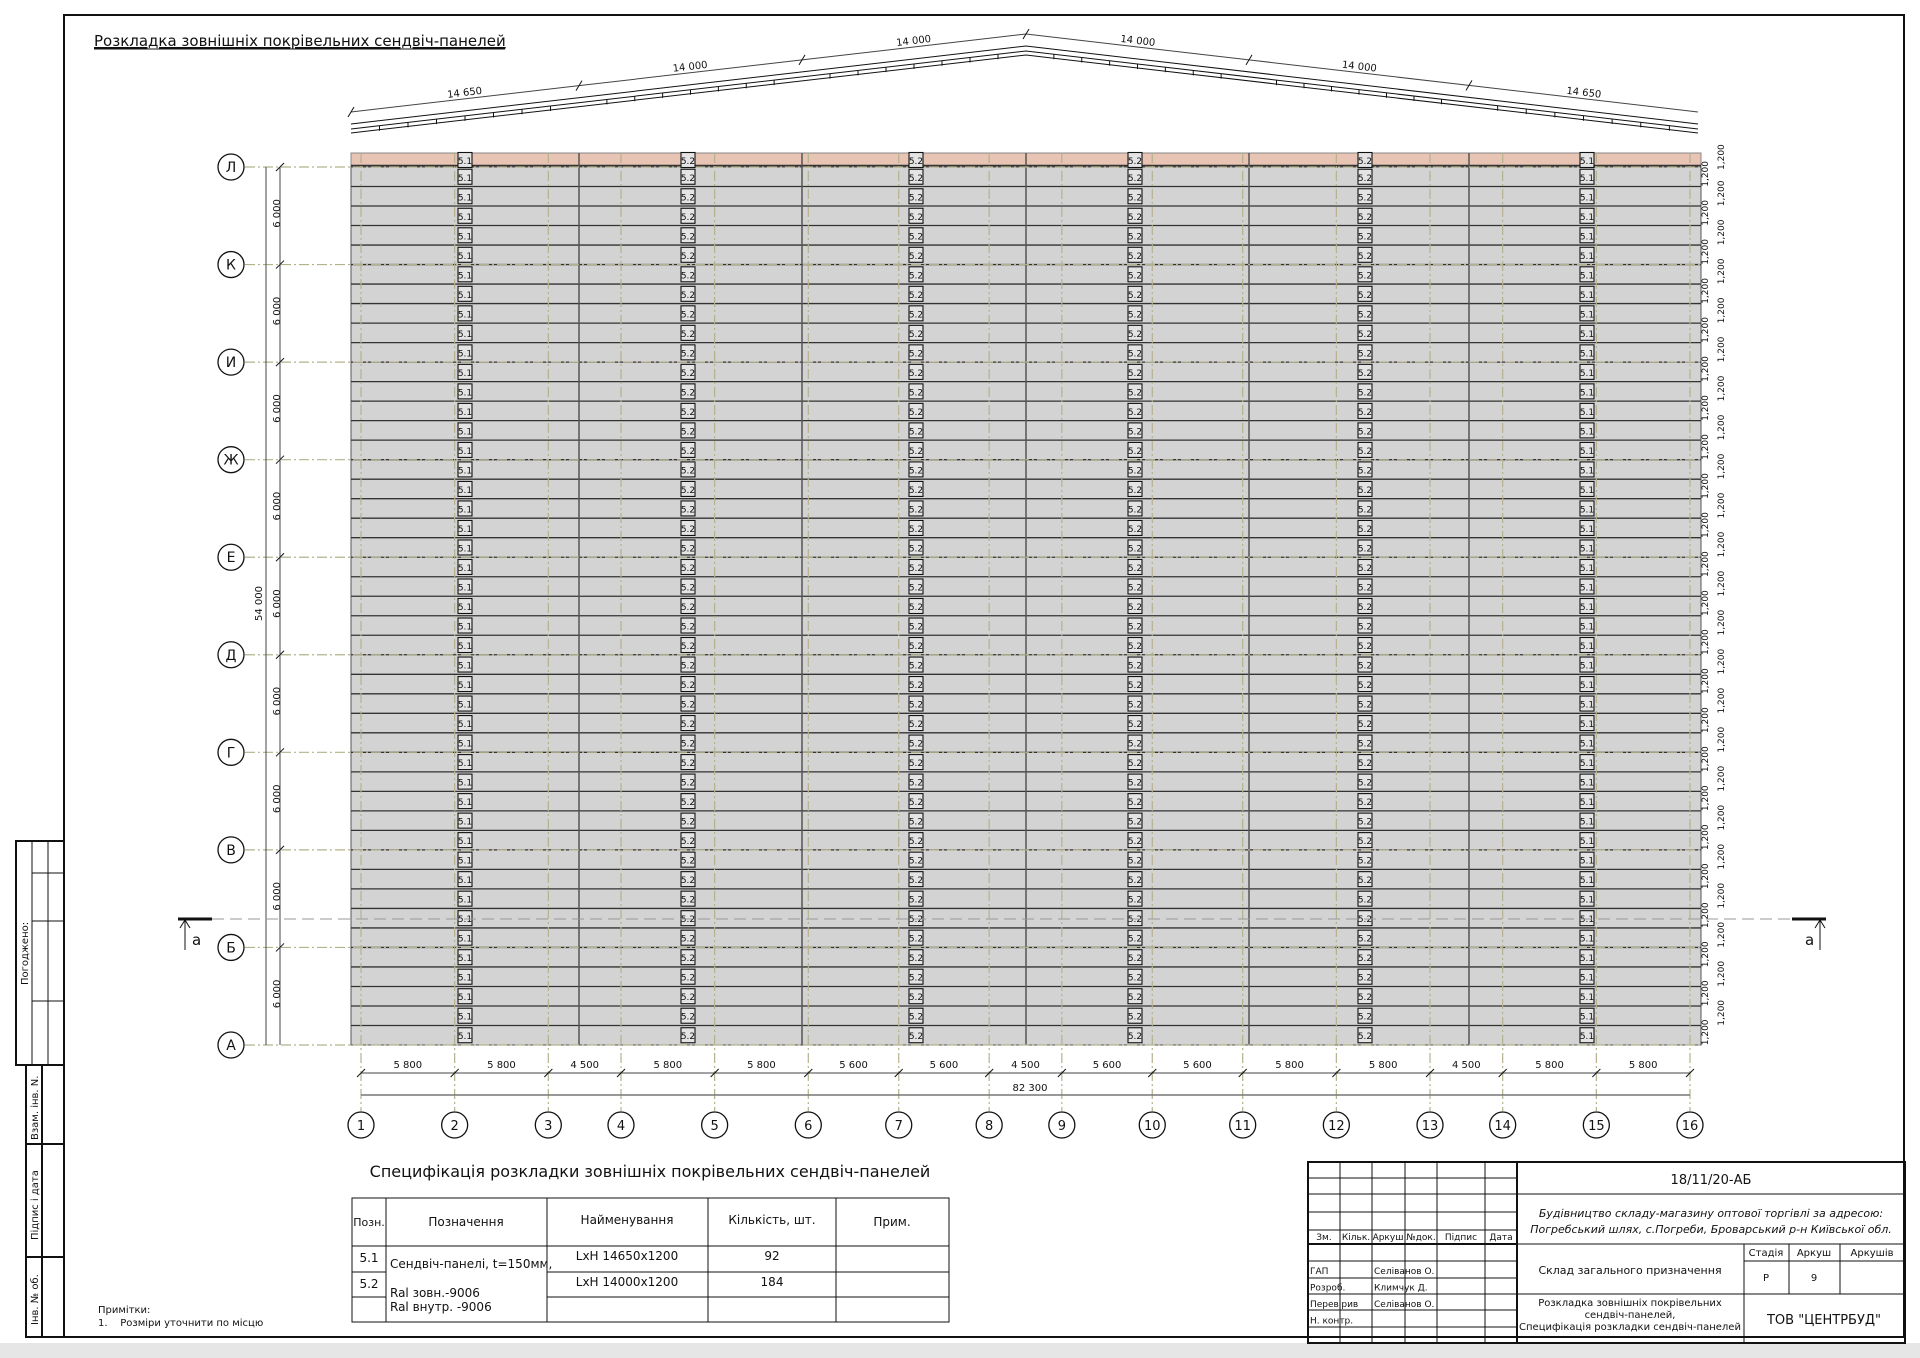 Image resolution: width=1920 pixels, height=1358 pixels. What do you see at coordinates (853, 1065) in the screenshot?
I see `column-dim-label: 5 600` at bounding box center [853, 1065].